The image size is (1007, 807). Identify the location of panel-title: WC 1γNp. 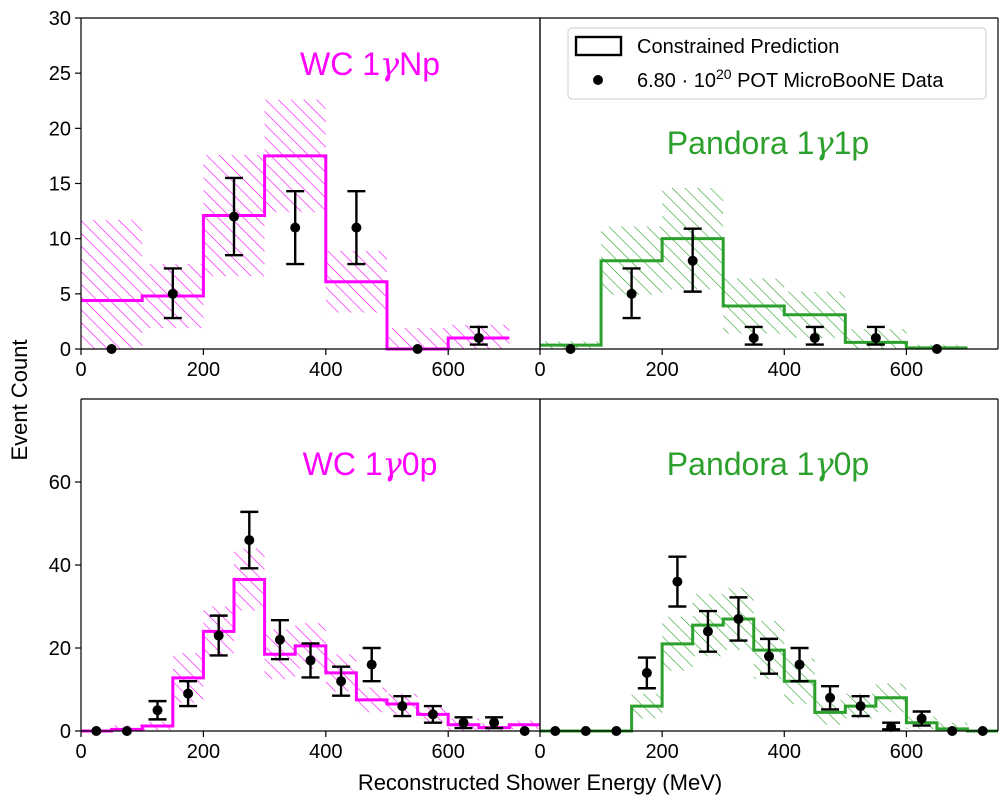
(370, 64).